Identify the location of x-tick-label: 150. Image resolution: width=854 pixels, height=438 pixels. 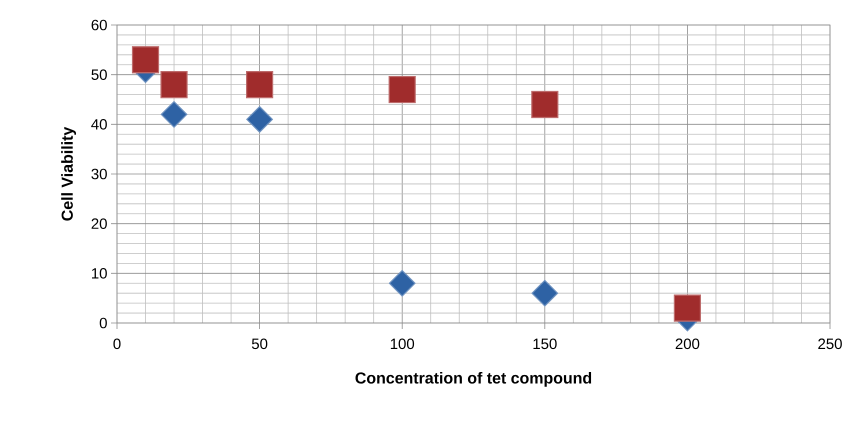
(545, 344).